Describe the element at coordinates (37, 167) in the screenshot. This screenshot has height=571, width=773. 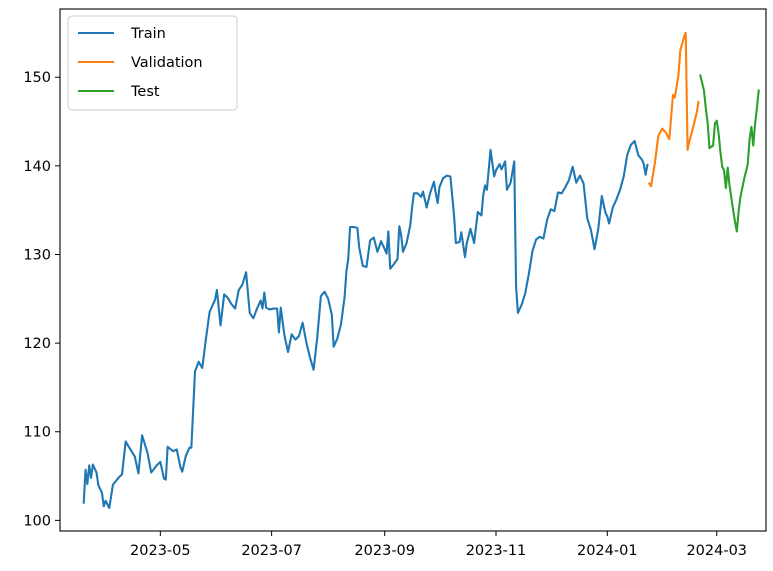
I see `y-tick-label: 140` at that location.